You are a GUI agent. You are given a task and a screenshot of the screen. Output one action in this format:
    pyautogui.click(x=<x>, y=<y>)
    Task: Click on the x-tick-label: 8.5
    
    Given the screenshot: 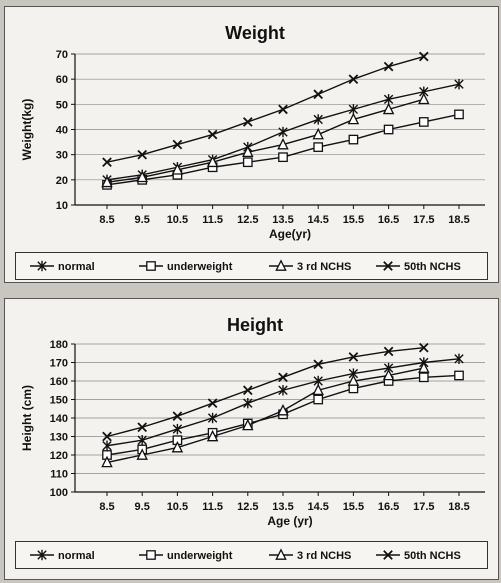 What is the action you would take?
    pyautogui.click(x=106, y=220)
    